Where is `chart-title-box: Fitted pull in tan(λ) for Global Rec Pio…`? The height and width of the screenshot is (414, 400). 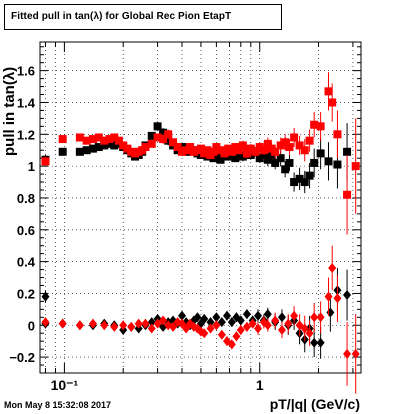
chart-title-box: Fitted pull in tan(λ) for Global Rec Pio… is located at coordinates (143, 17).